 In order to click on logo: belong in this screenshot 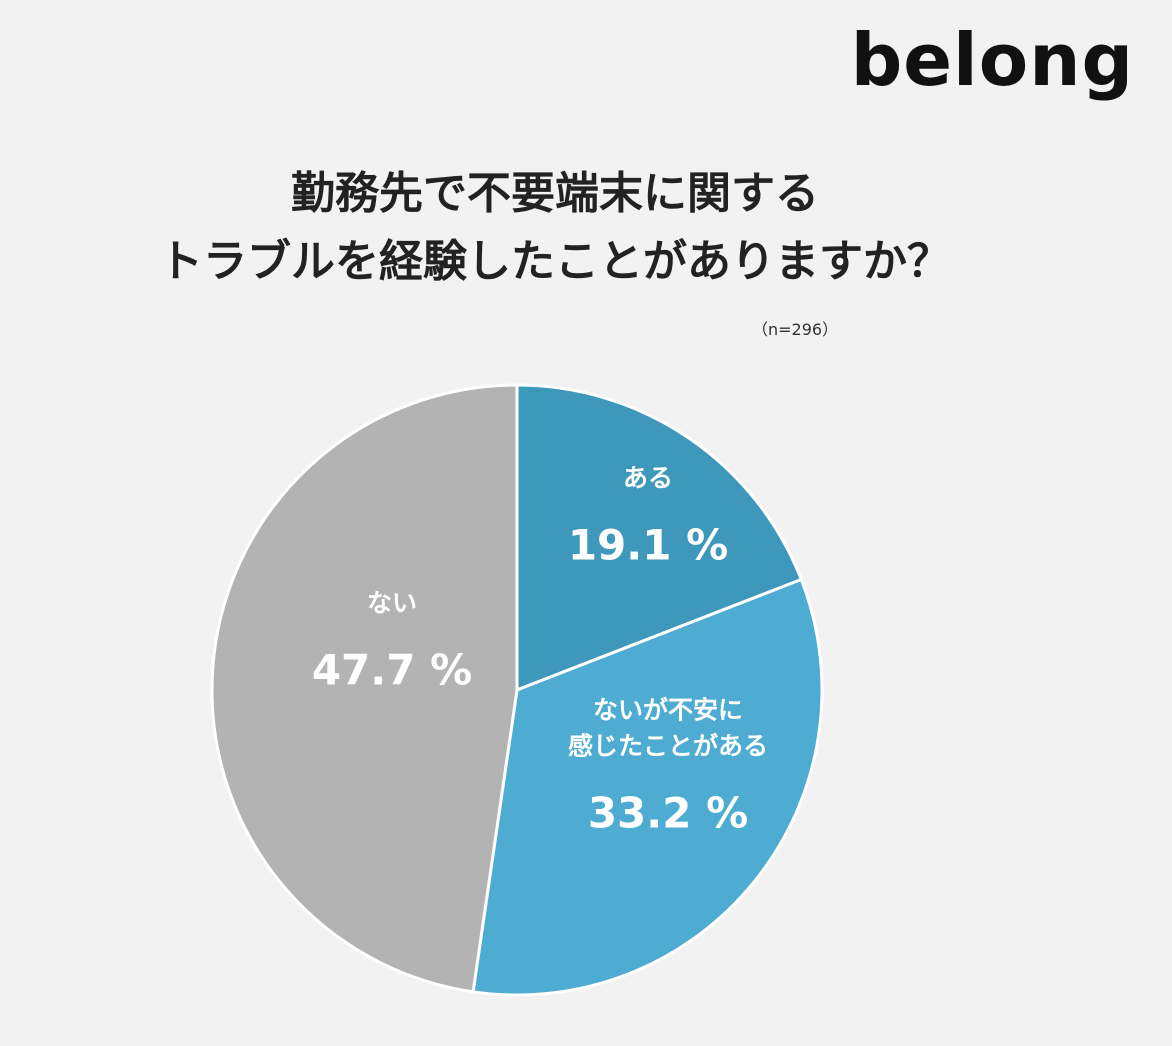, I will do `click(992, 60)`.